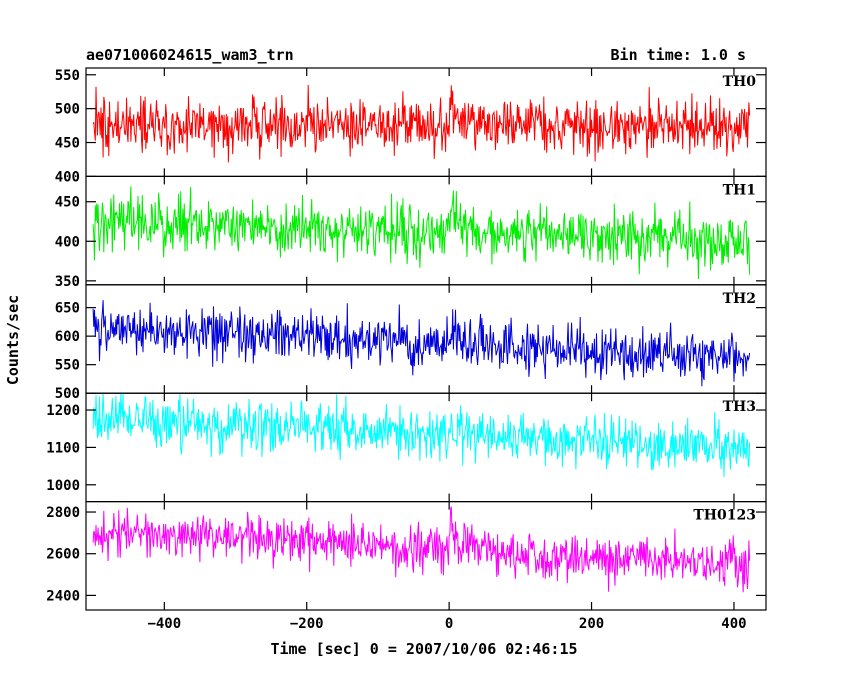 The image size is (850, 680). Describe the element at coordinates (67, 309) in the screenshot. I see `y-tick-label: 650` at that location.